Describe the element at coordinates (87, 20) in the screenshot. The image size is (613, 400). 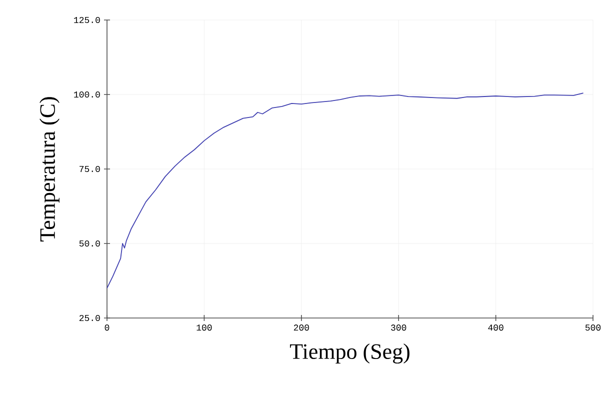
I see `y-tick-label: 125.0` at that location.